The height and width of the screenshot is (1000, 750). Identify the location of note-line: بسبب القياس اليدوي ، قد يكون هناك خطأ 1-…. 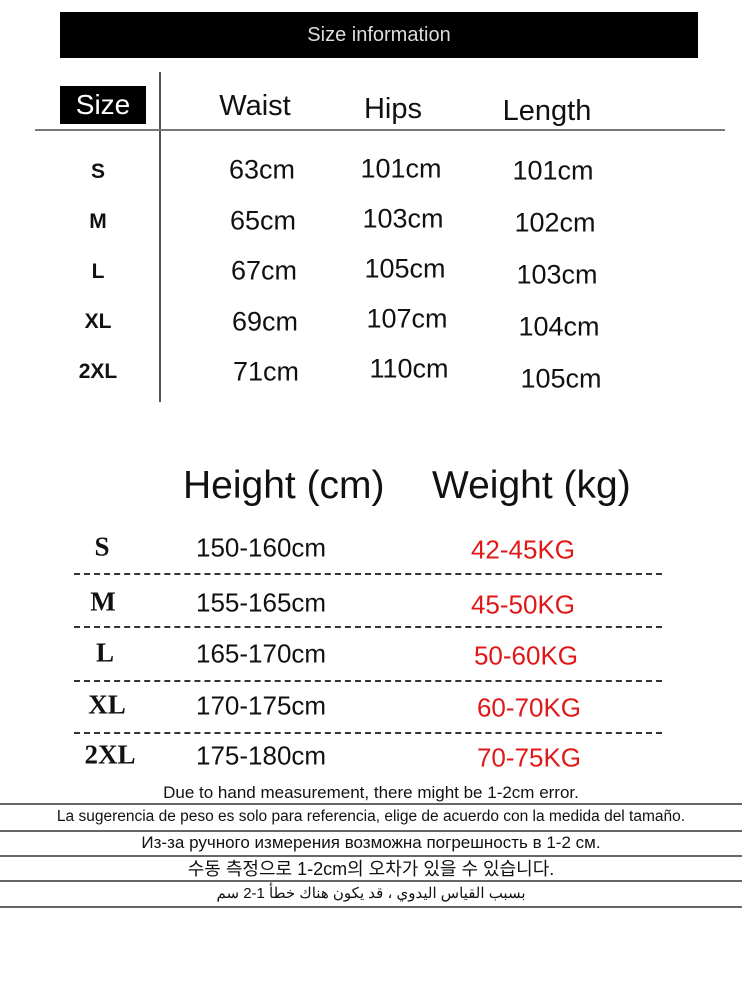
(371, 893).